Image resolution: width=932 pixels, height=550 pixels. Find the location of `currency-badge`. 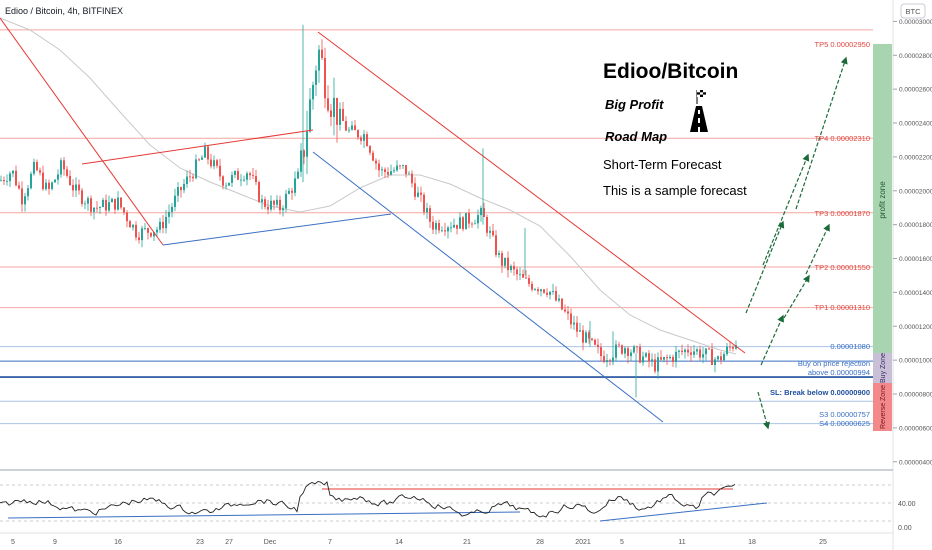

currency-badge is located at coordinates (913, 11).